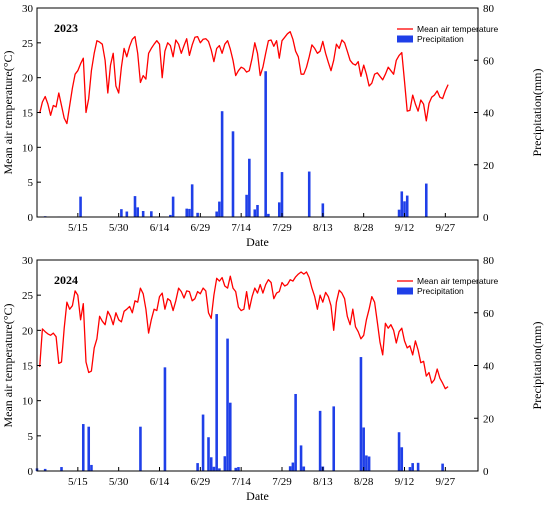 This screenshot has height=512, width=550. I want to click on y-right-tick-label: 60, so click(489, 314).